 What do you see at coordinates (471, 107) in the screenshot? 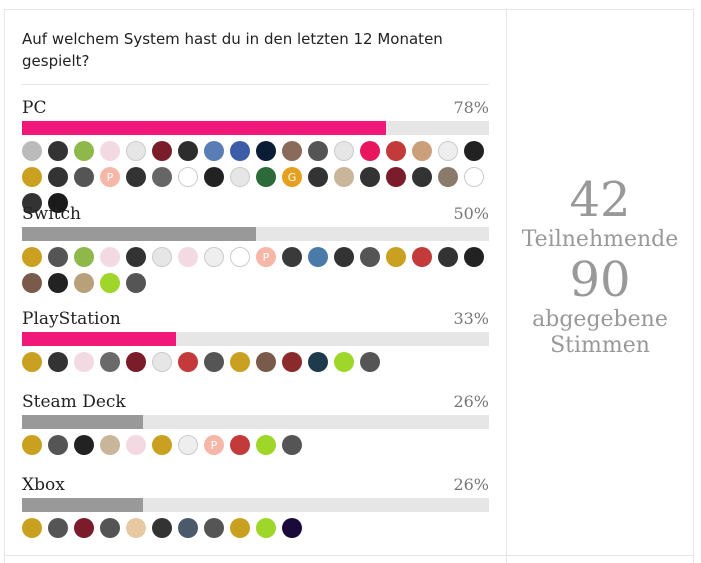
I see `option-percent: 78%` at bounding box center [471, 107].